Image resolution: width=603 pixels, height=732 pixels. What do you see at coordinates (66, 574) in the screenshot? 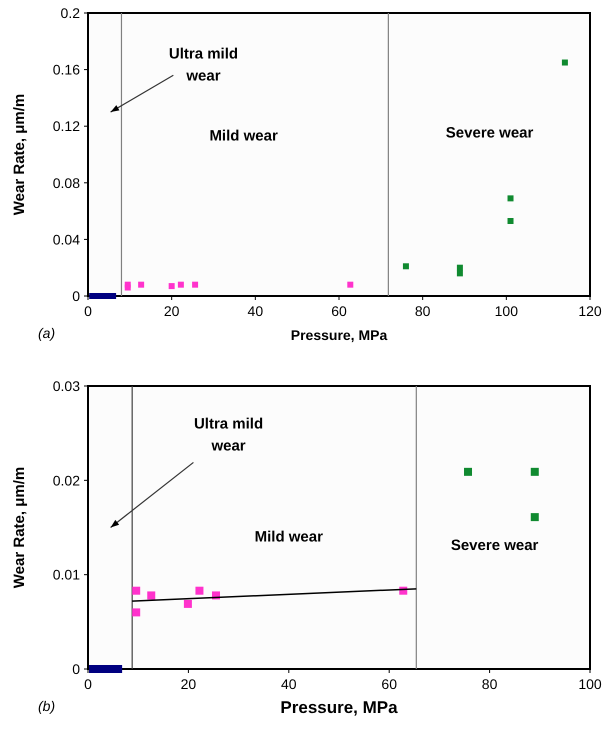
I see `y-tick-label: 0.01` at bounding box center [66, 574].